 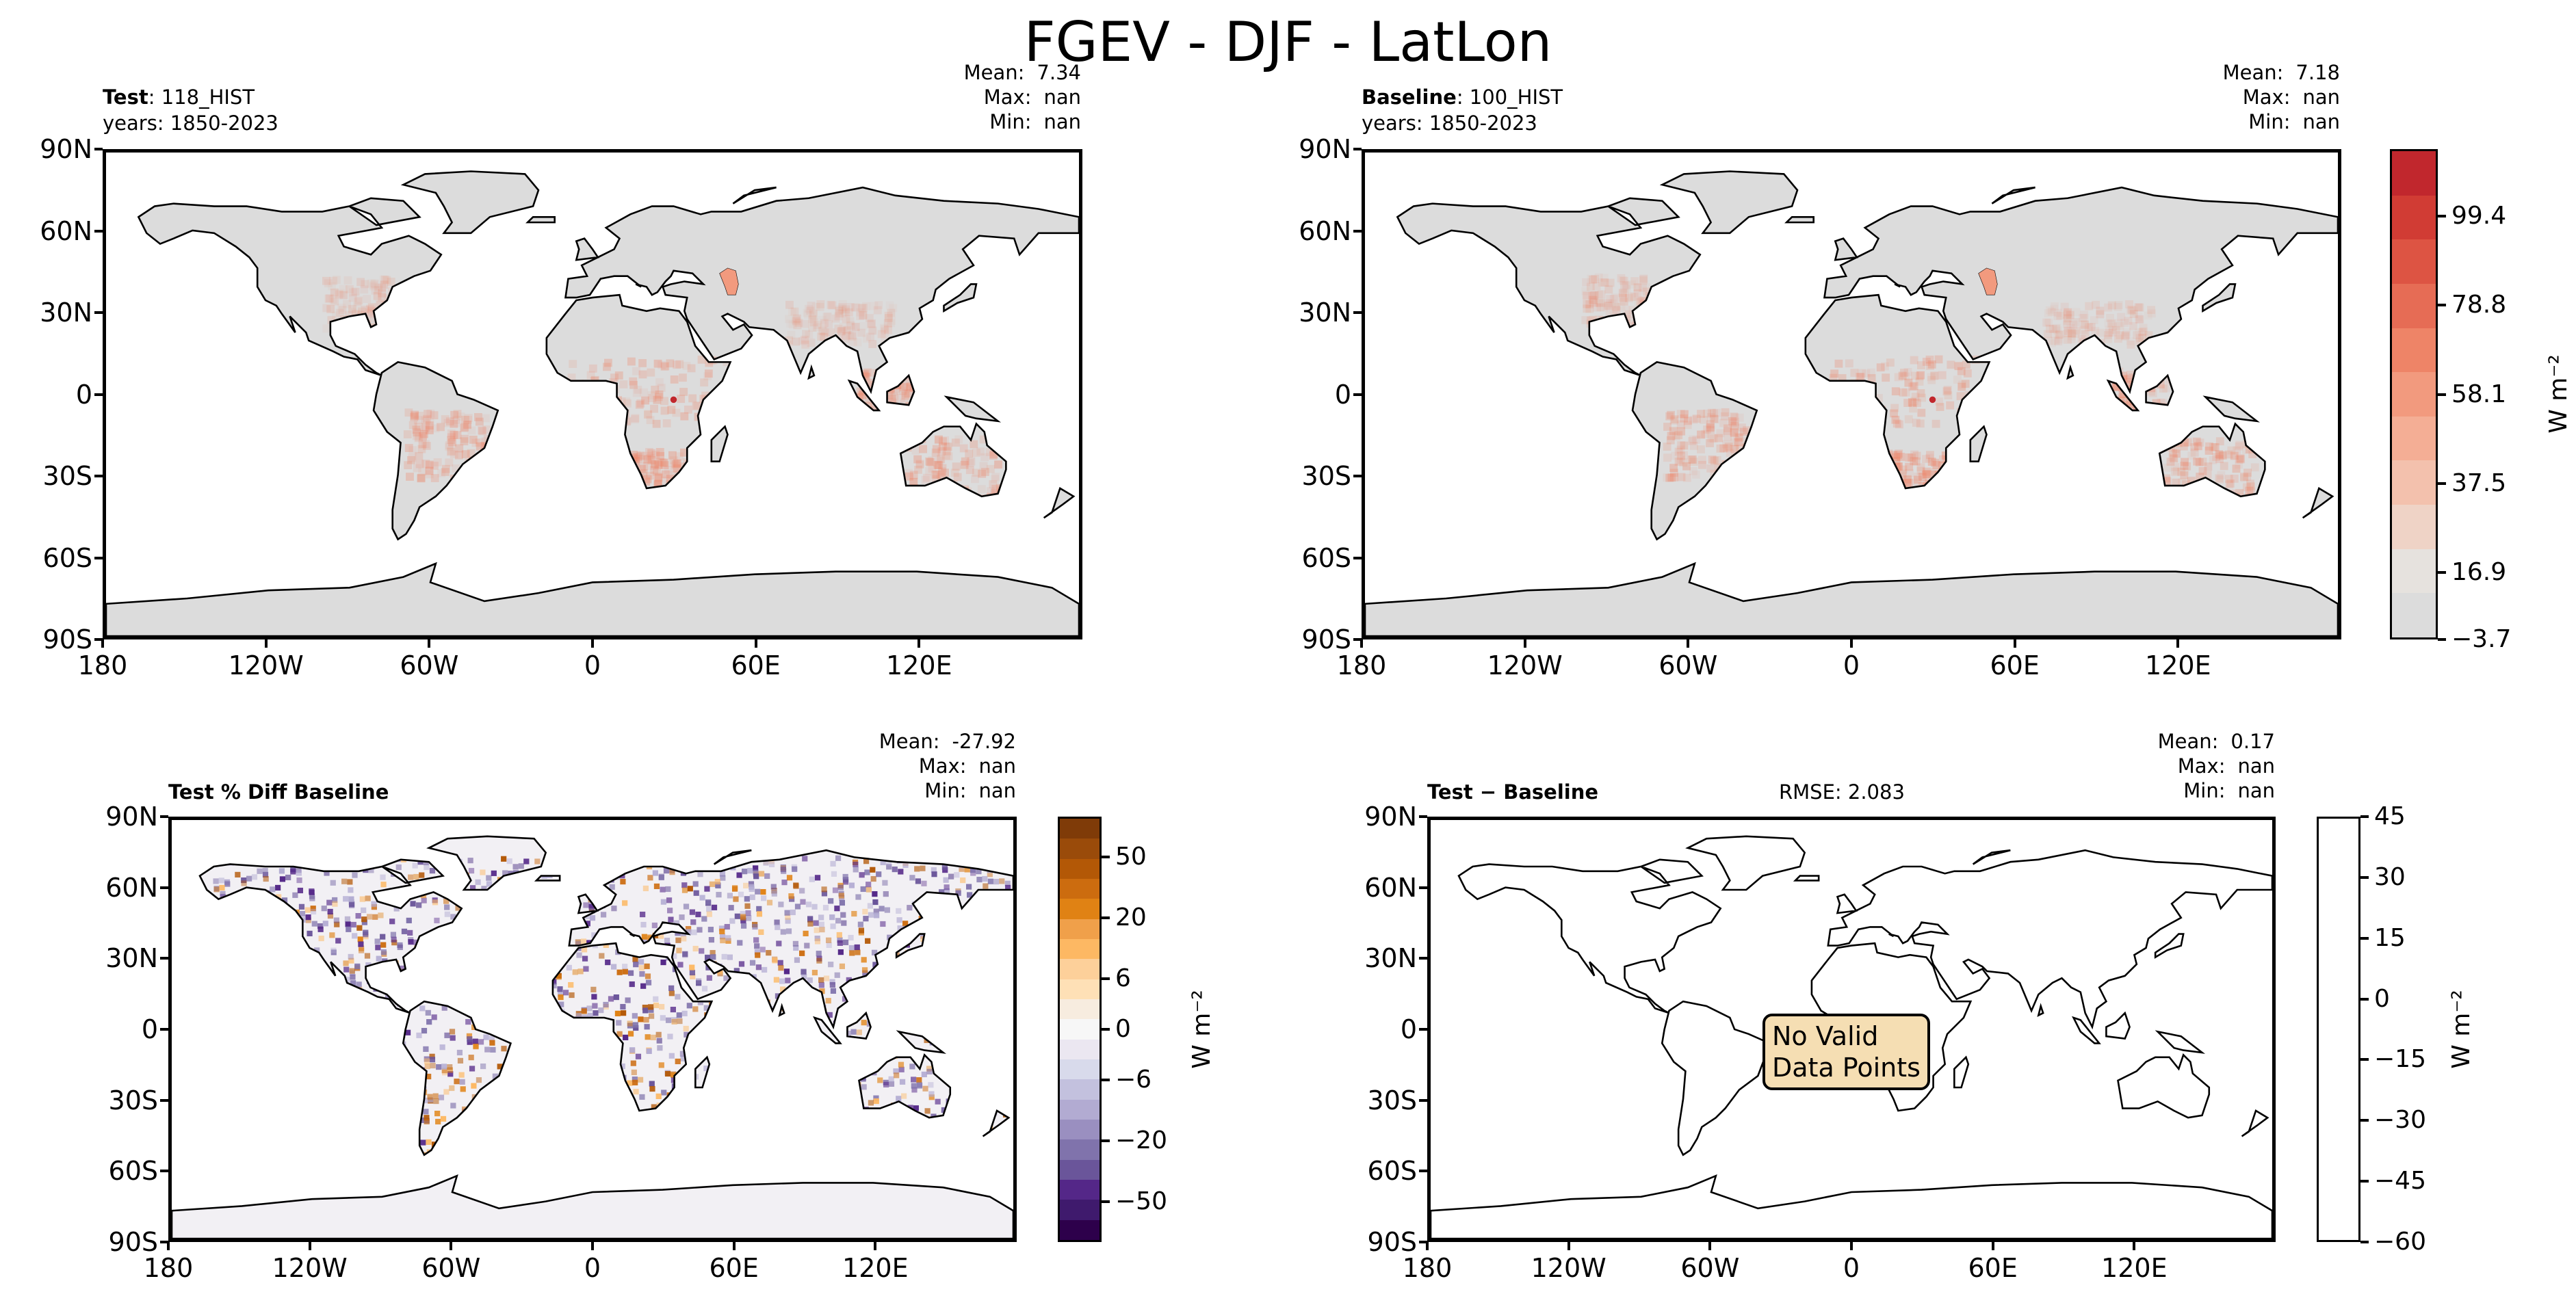 I want to click on diff-cb-tick: 45, so click(x=2390, y=816).